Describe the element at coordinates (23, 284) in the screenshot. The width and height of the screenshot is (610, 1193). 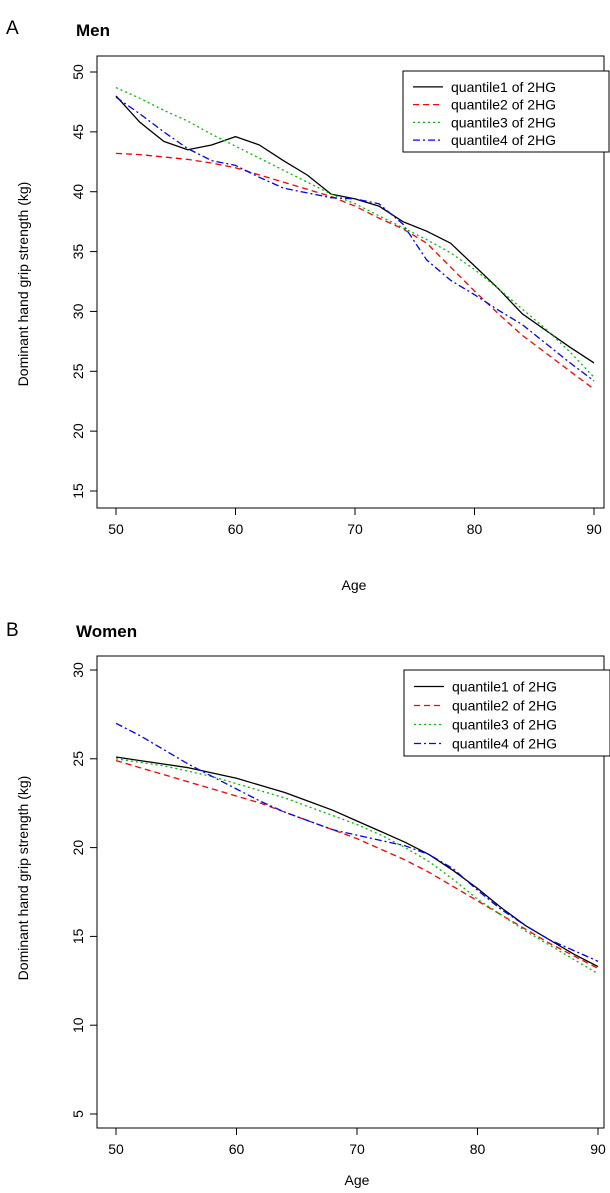
I see `y-axis-label-men: Dominant hand grip strength (kg)` at that location.